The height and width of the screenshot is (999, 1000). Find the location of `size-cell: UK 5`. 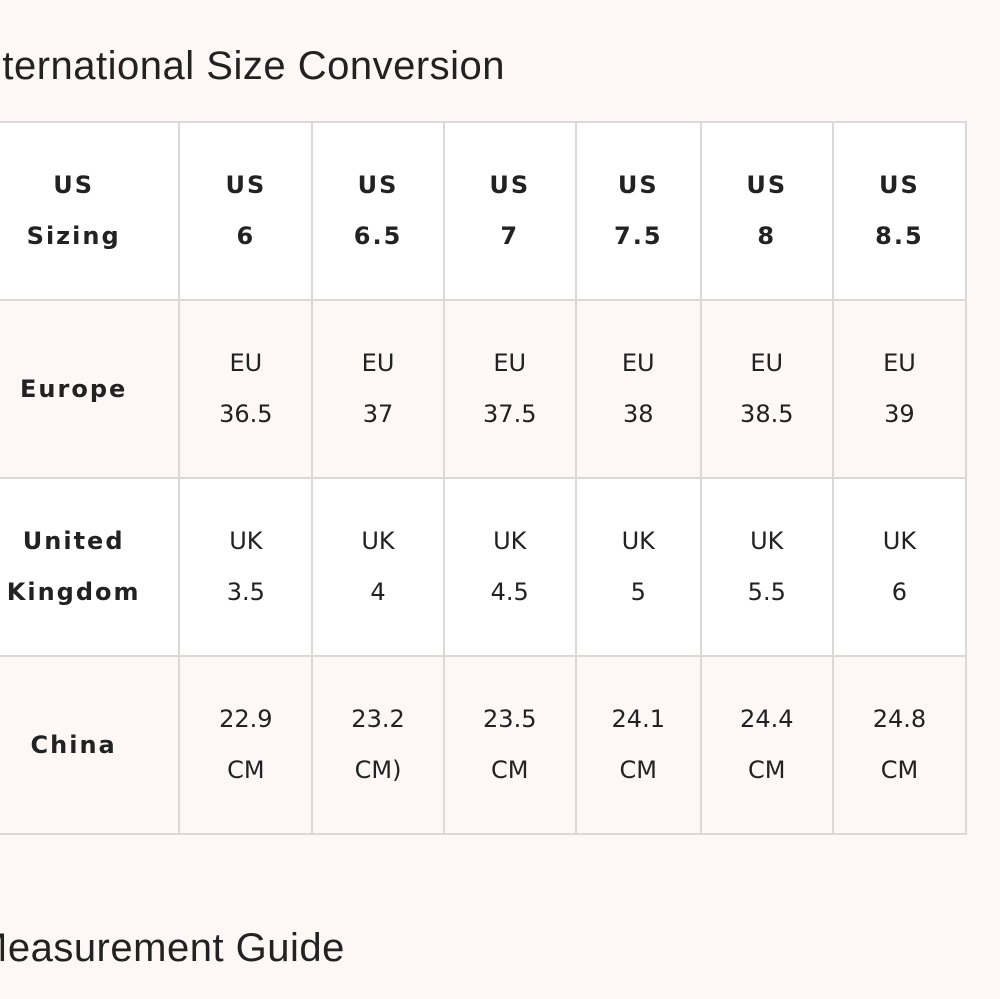

size-cell: UK 5 is located at coordinates (638, 567).